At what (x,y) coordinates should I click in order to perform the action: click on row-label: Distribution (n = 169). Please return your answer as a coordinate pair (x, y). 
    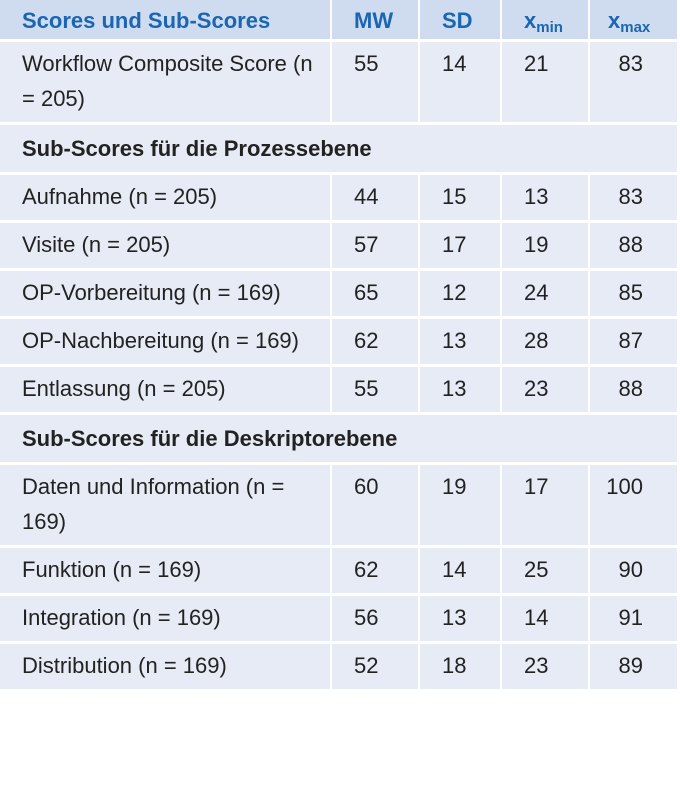
    Looking at the image, I should click on (165, 668).